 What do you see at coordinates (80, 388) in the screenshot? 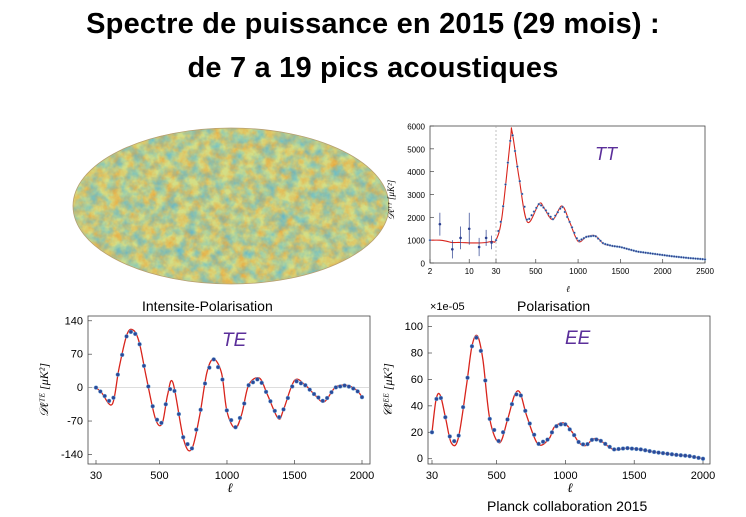
I see `te-ytick-label: 0` at bounding box center [80, 388].